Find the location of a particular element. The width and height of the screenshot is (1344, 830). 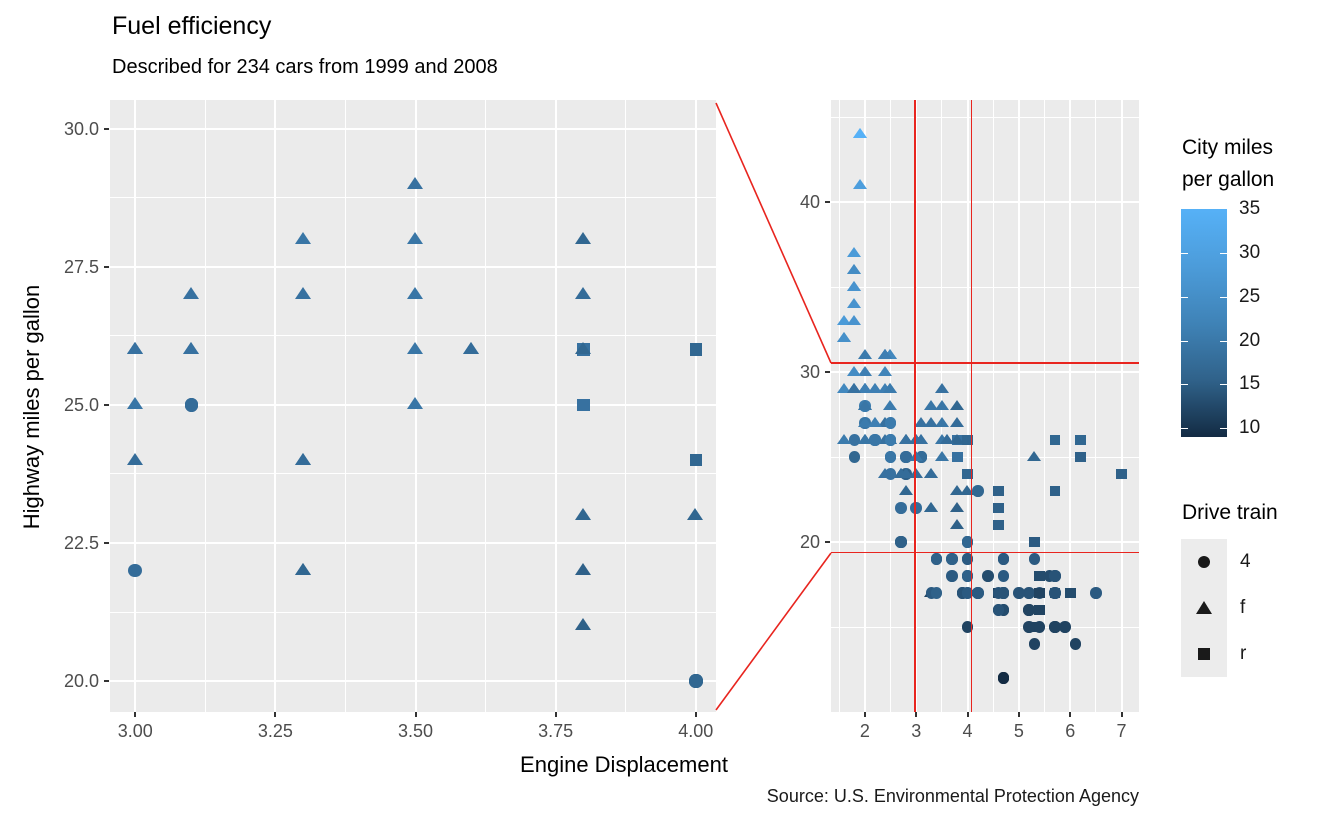

y-tick-label: 40 is located at coordinates (809, 202).